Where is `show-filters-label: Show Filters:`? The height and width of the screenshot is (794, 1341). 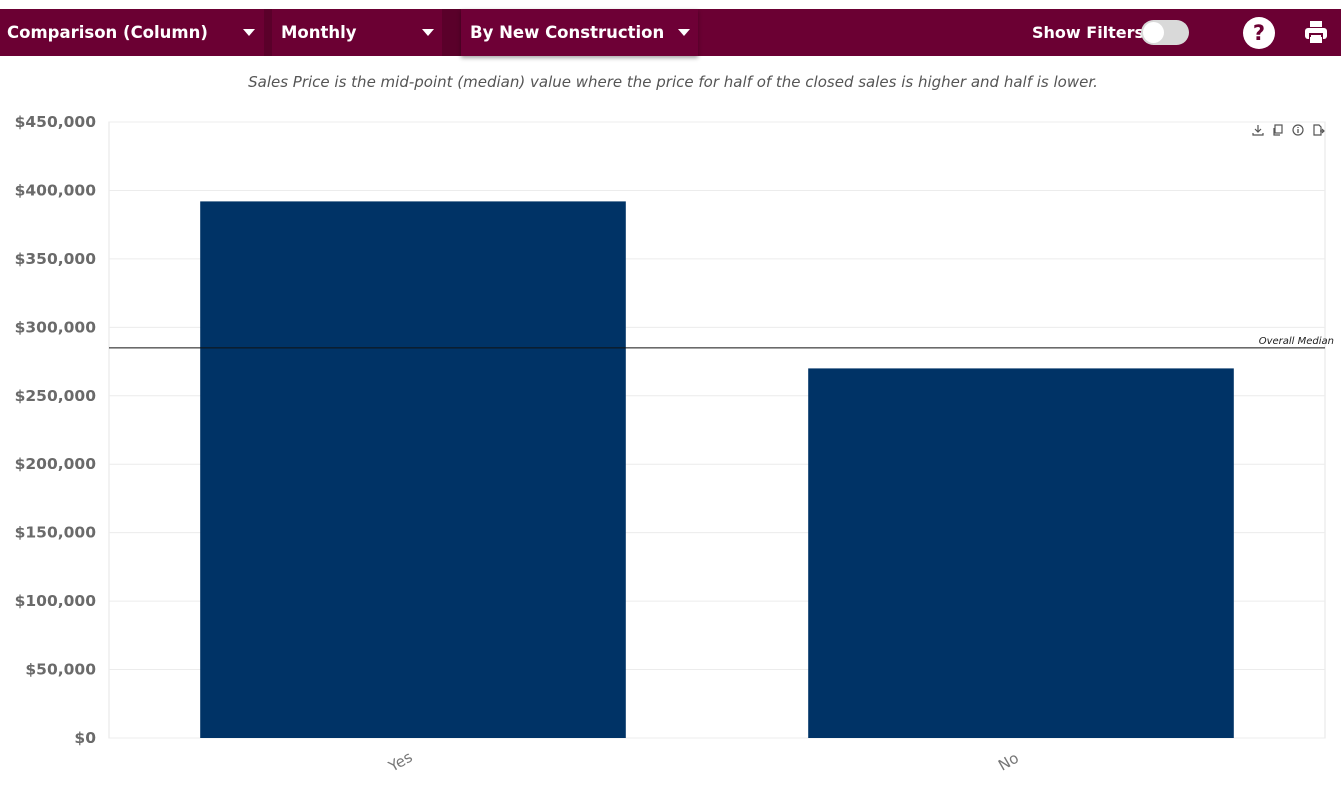
show-filters-label: Show Filters: is located at coordinates (1091, 32).